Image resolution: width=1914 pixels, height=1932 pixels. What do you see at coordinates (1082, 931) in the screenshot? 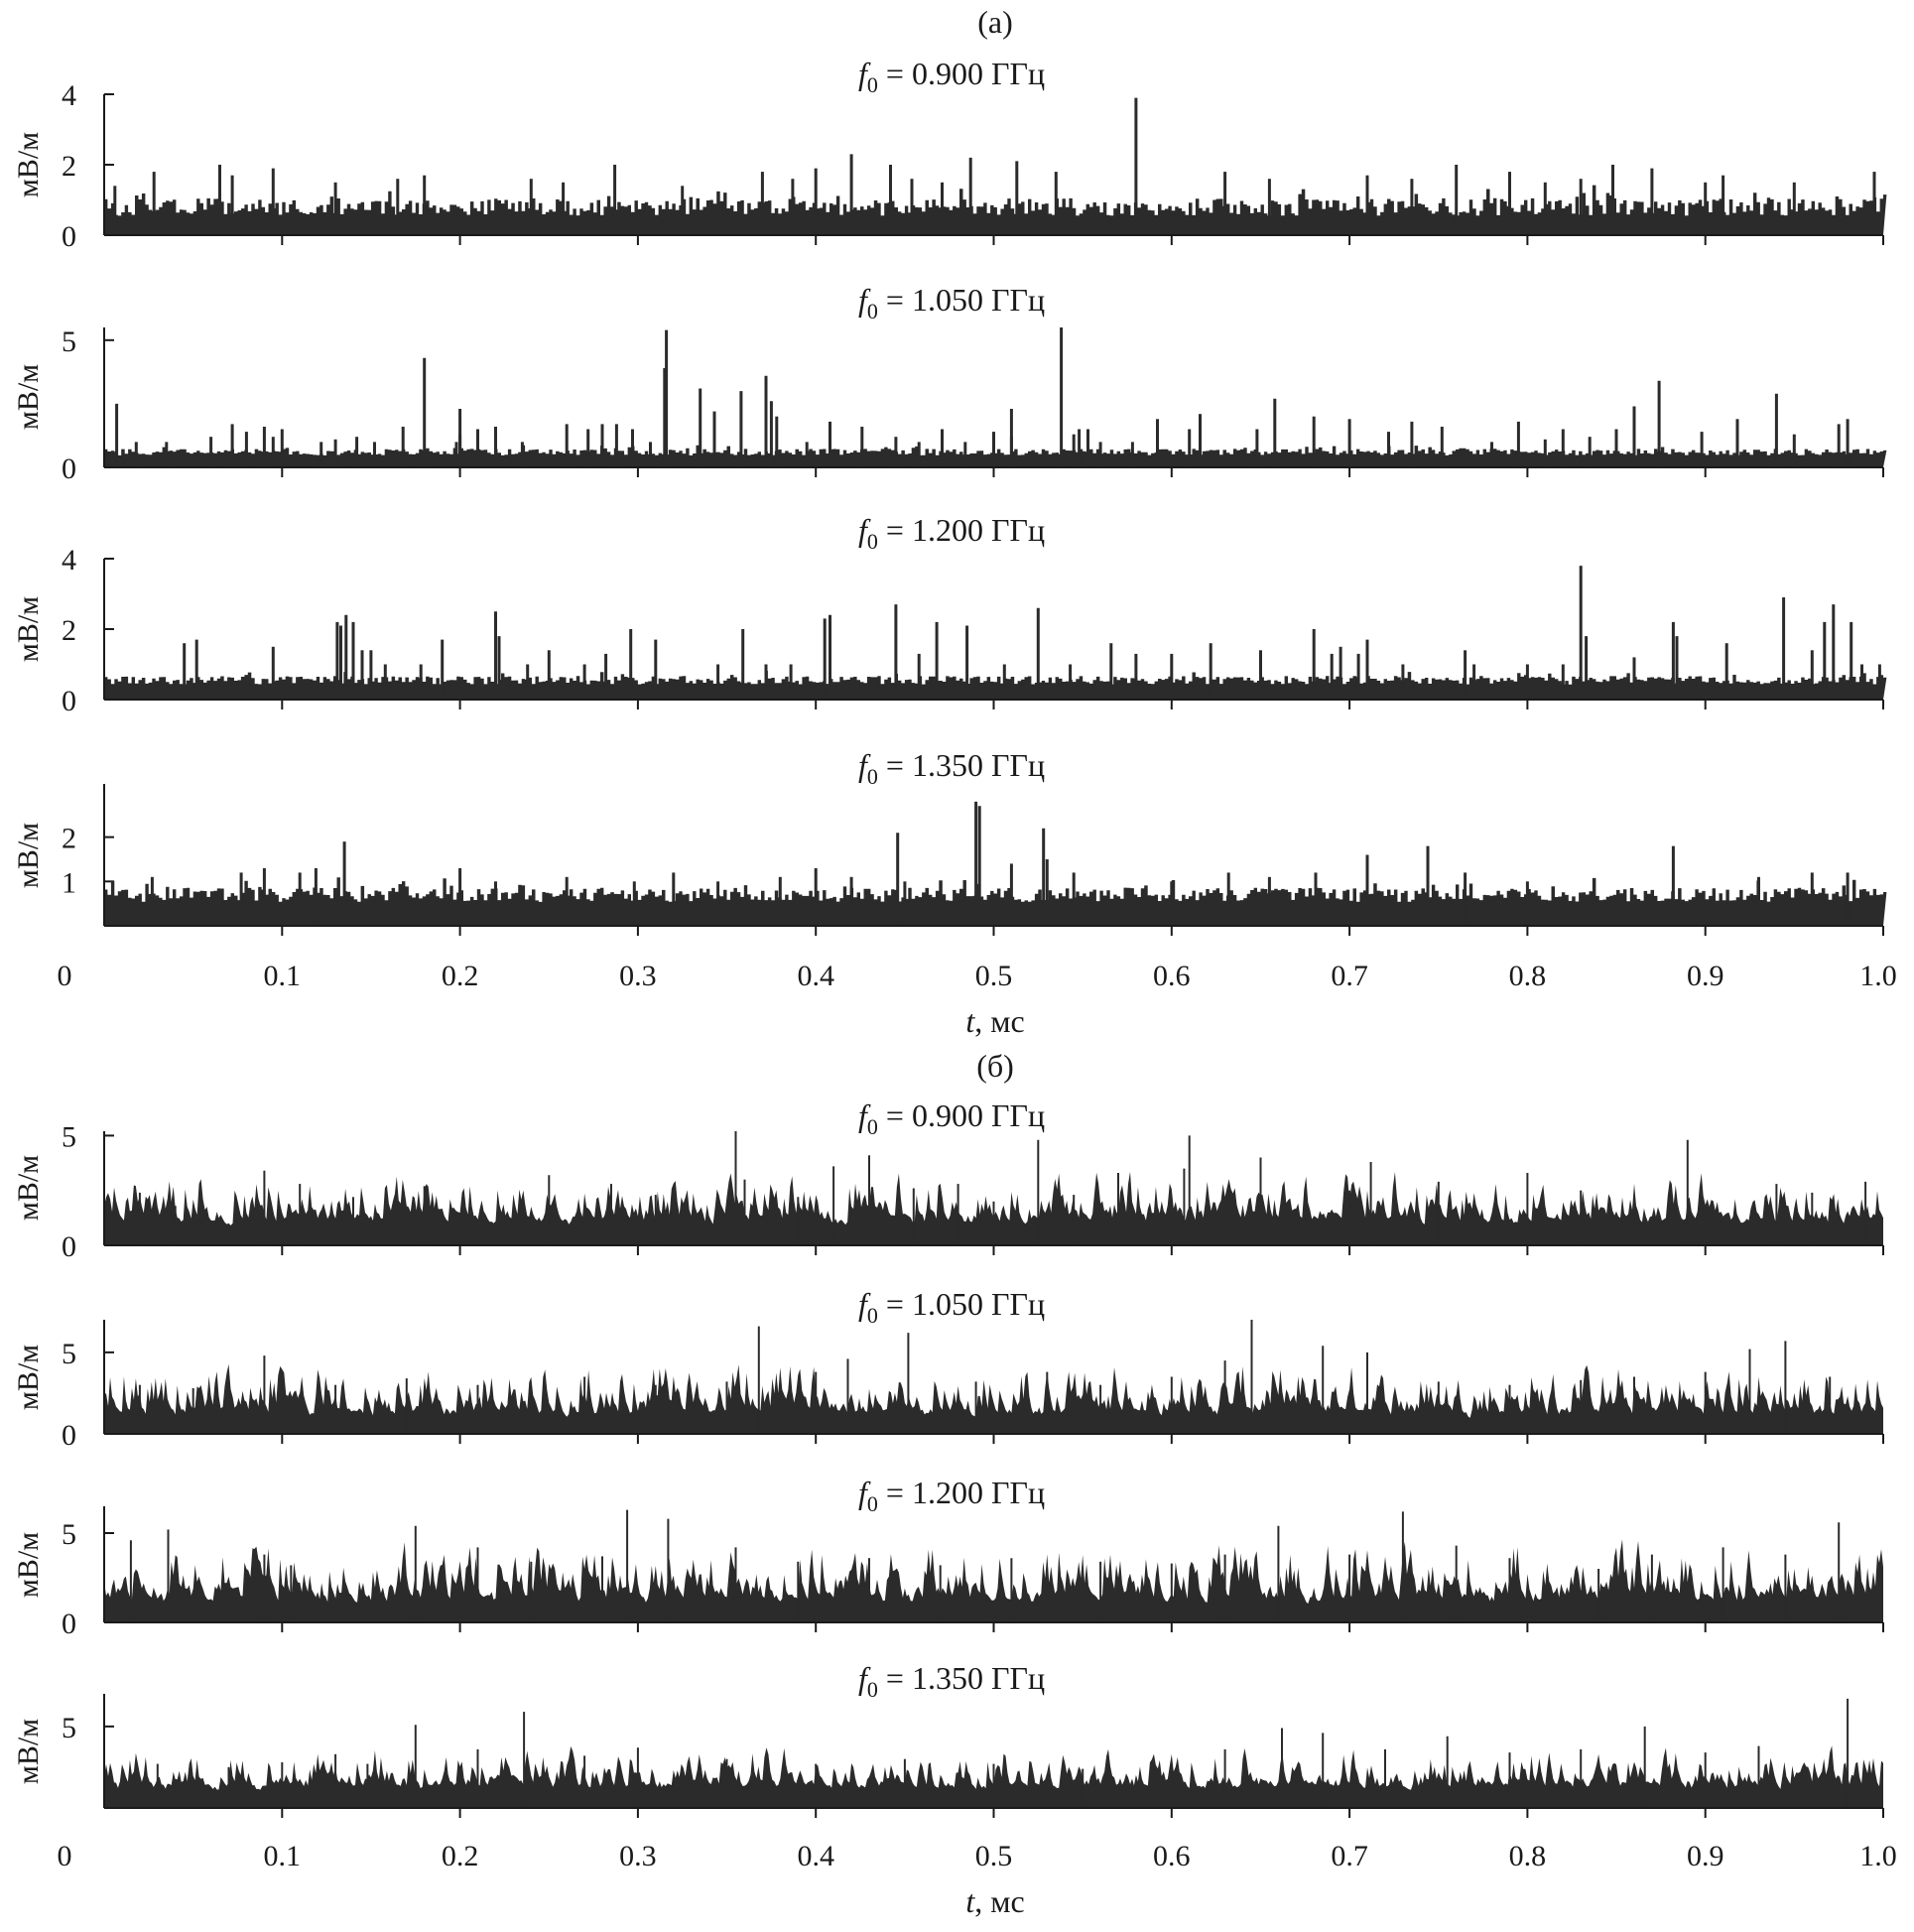
I see `panel-a4-xtick-marks` at bounding box center [1082, 931].